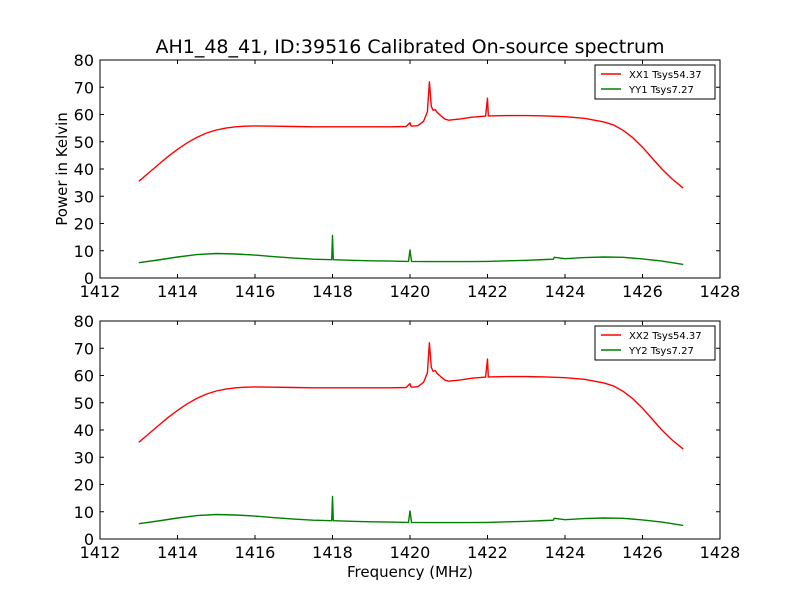 This screenshot has width=800, height=600. Describe the element at coordinates (665, 75) in the screenshot. I see `legend-label-1: XX1 Tsys54.37` at that location.